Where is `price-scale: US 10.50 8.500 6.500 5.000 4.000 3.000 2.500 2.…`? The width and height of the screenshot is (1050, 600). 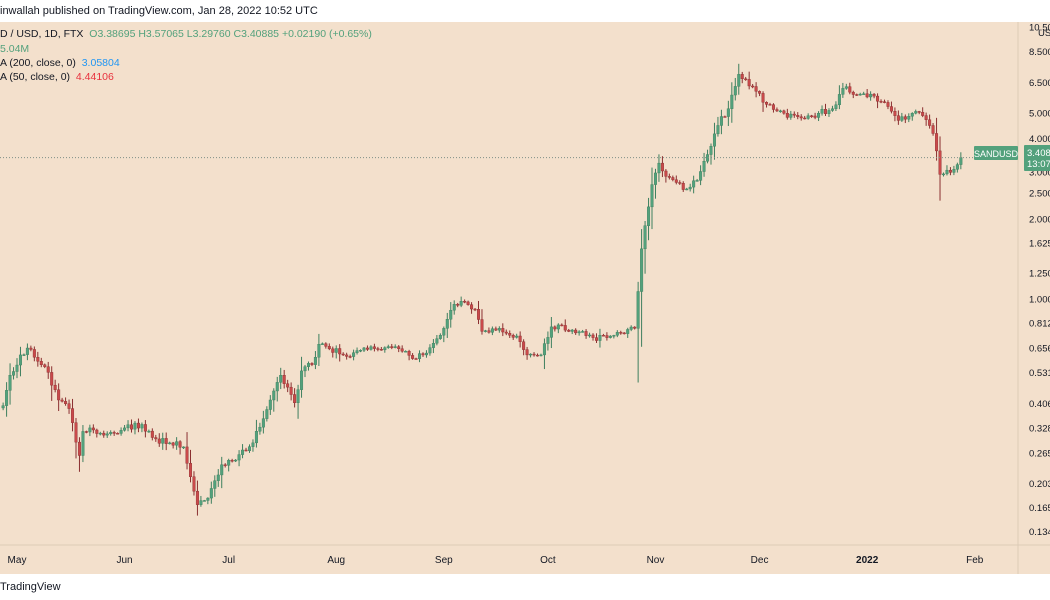 price-scale: US 10.50 8.500 6.500 5.000 4.000 3.000 2.500 2.… is located at coordinates (1039, 280).